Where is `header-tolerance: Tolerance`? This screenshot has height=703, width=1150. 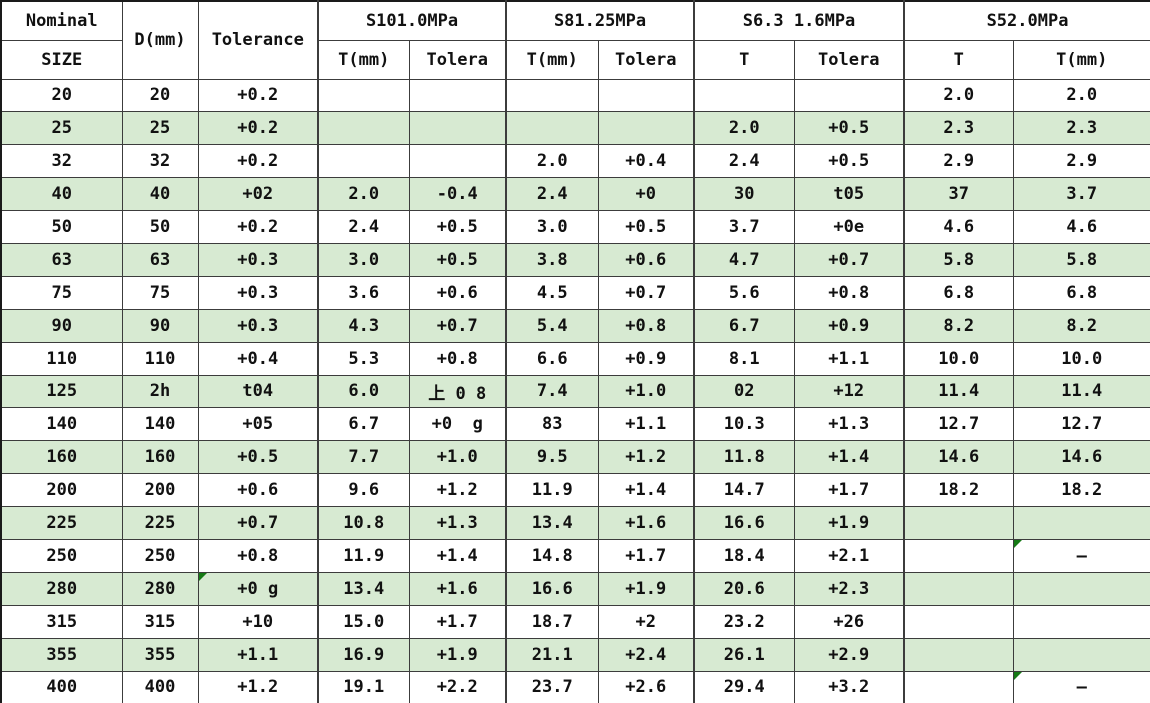
header-tolerance: Tolerance is located at coordinates (258, 40).